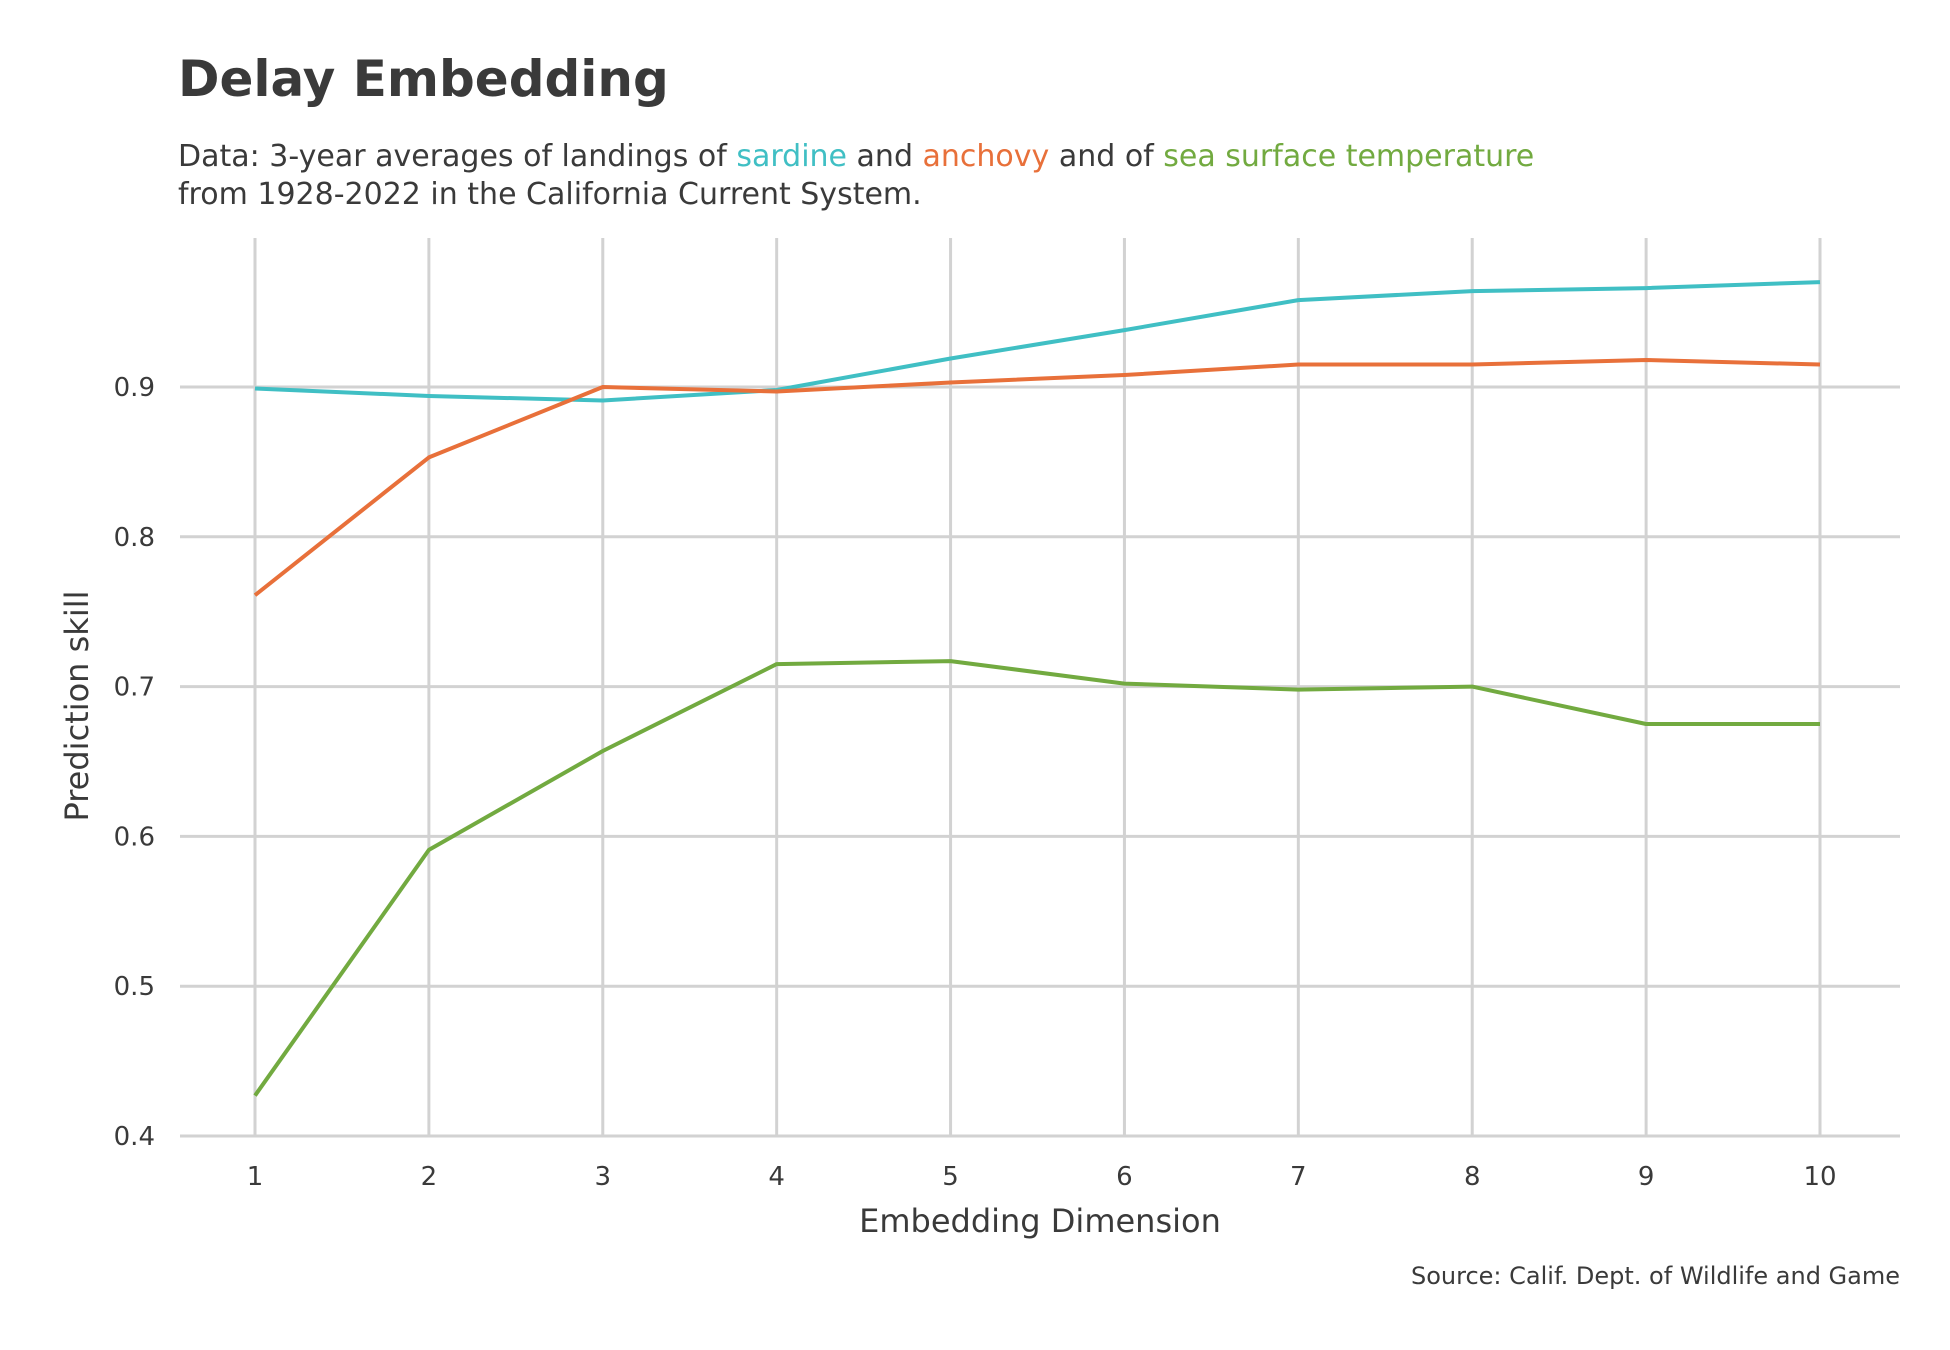 The image size is (1950, 1350). What do you see at coordinates (1037, 477) in the screenshot?
I see `series-line-anchovy` at bounding box center [1037, 477].